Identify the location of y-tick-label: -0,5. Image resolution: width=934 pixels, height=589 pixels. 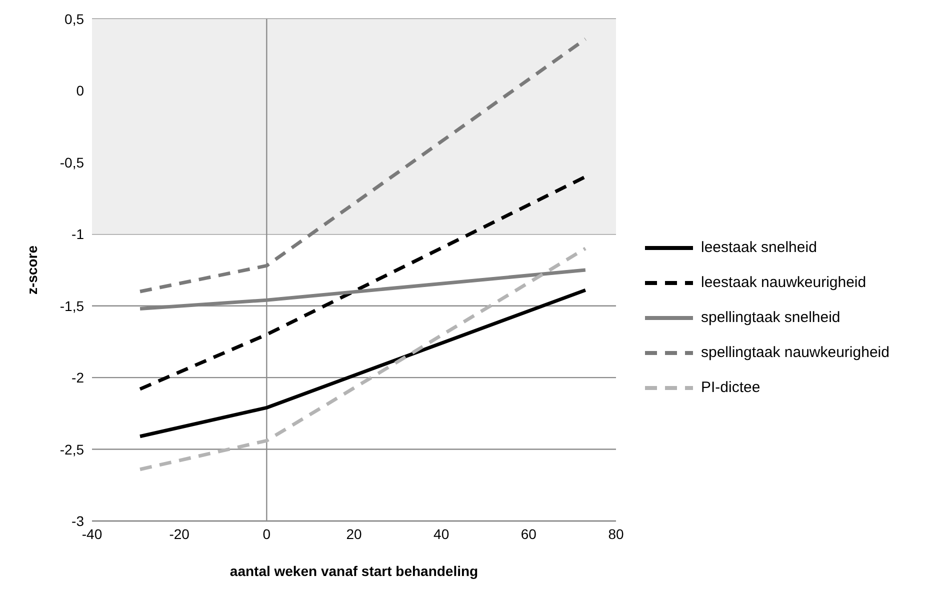
(72, 162).